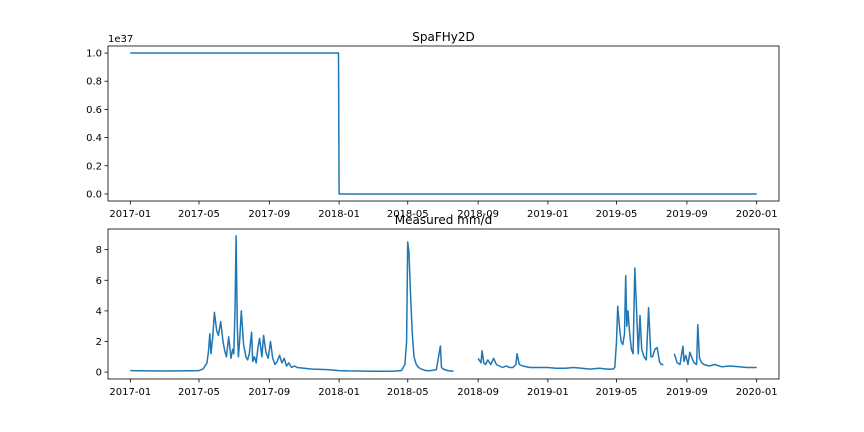  What do you see at coordinates (443, 220) in the screenshot?
I see `chart-title: Measured mm/d` at bounding box center [443, 220].